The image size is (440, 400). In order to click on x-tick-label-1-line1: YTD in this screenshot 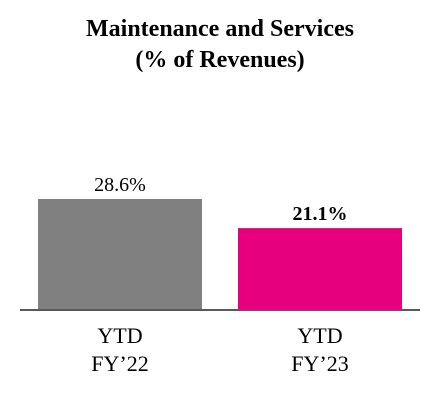, I will do `click(320, 335)`.